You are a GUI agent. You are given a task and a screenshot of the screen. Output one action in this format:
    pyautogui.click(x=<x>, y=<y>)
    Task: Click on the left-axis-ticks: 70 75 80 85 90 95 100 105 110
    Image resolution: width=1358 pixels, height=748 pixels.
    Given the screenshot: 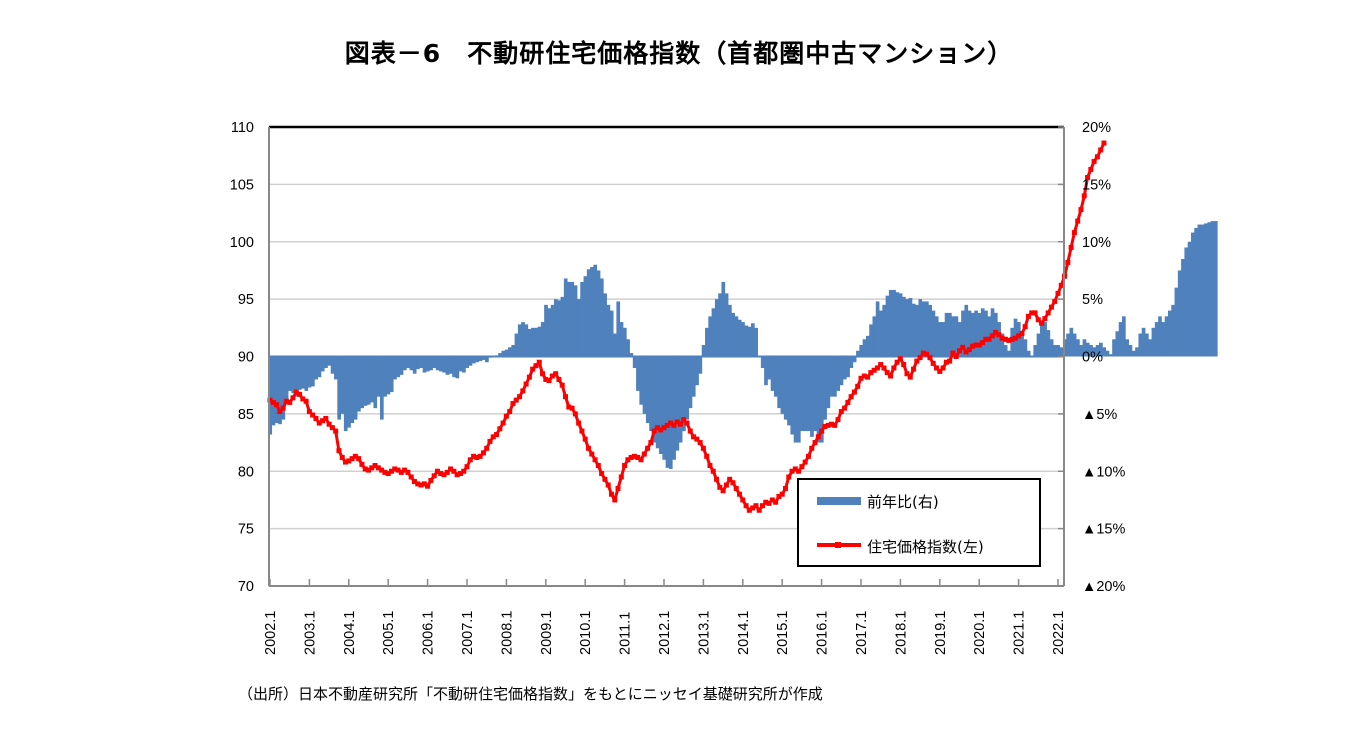 What is the action you would take?
    pyautogui.click(x=242, y=357)
    